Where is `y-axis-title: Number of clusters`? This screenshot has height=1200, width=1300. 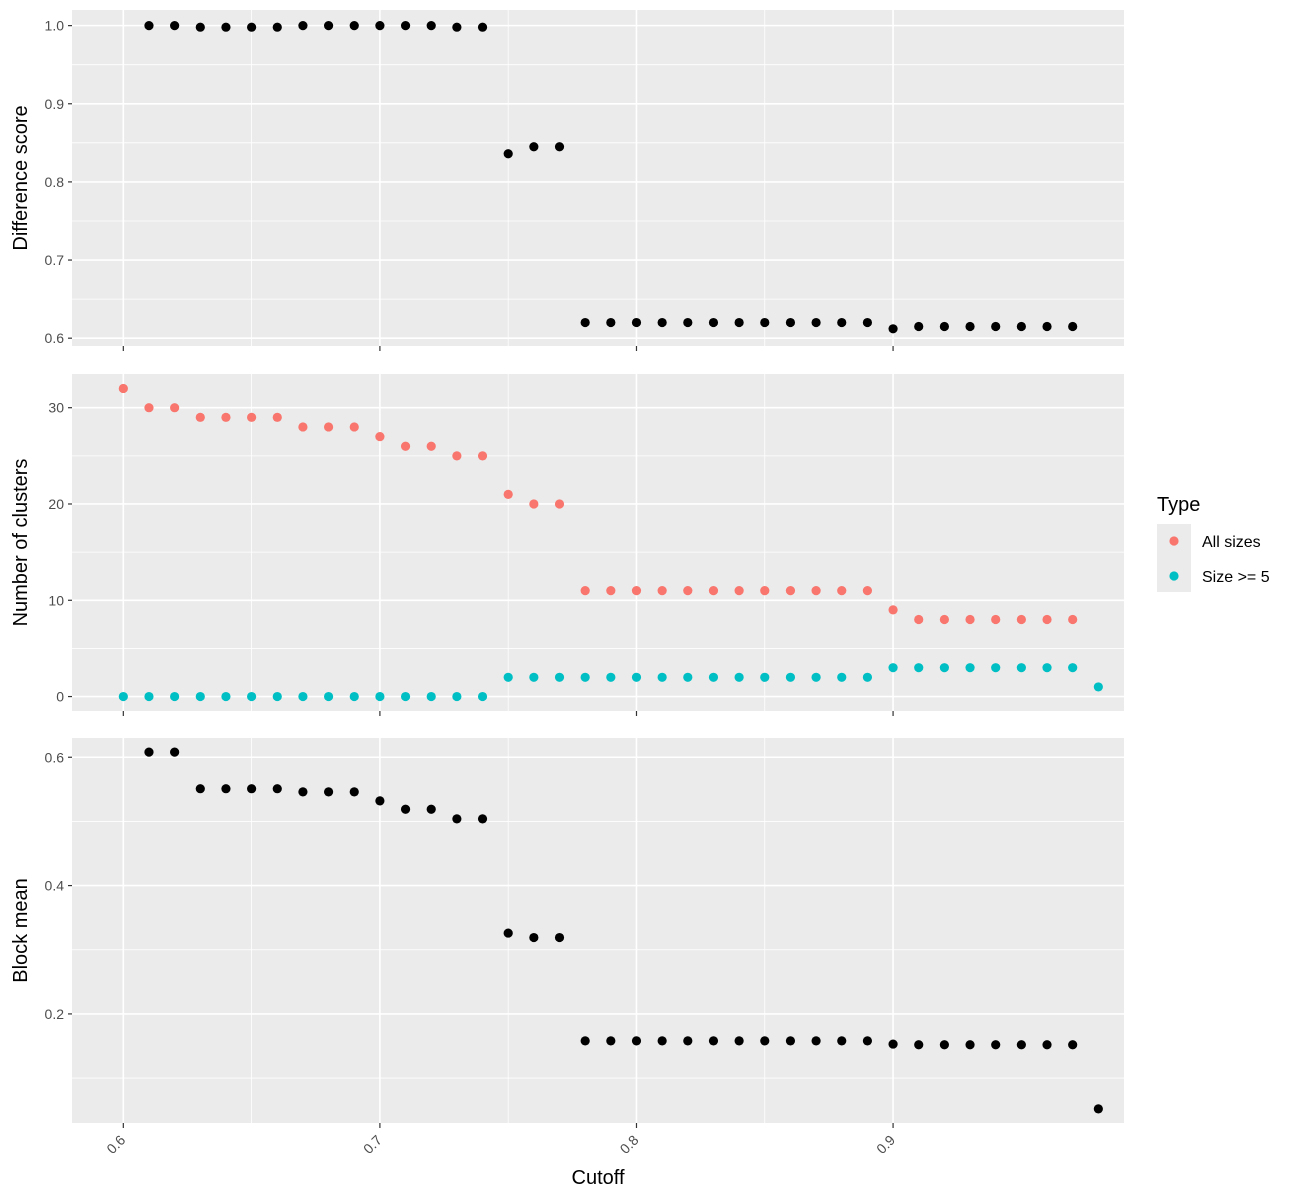 y-axis-title: Number of clusters is located at coordinates (21, 543).